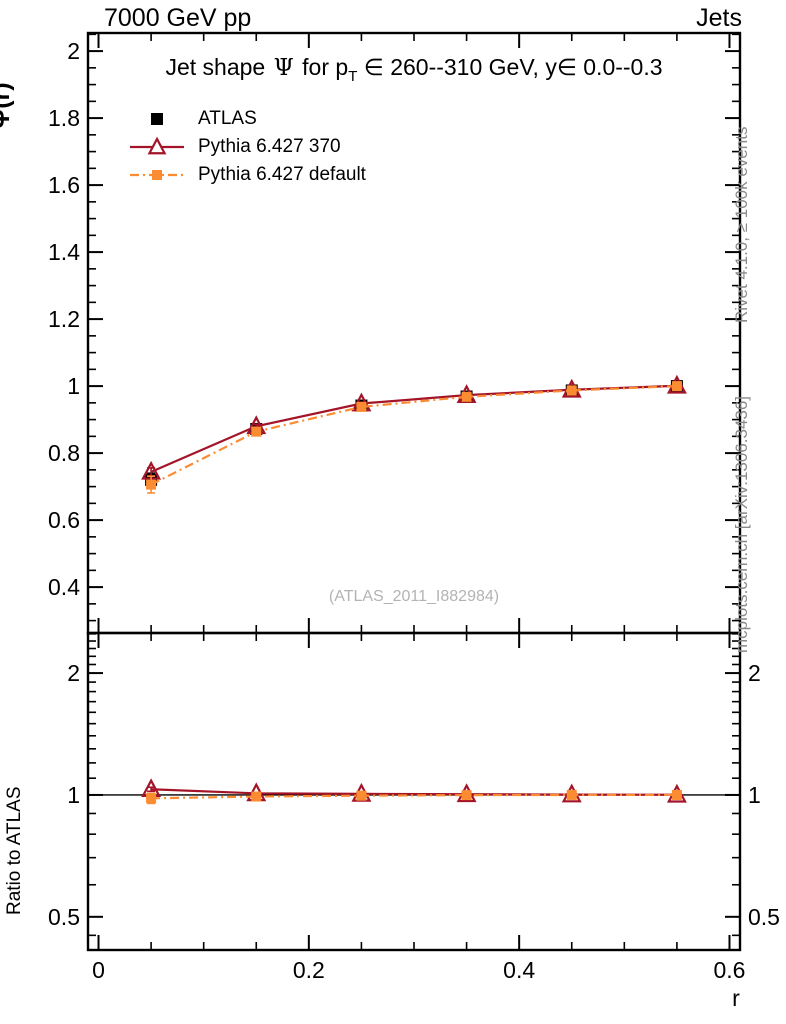 The width and height of the screenshot is (786, 1024). I want to click on tick-label: 1.2, so click(64, 319).